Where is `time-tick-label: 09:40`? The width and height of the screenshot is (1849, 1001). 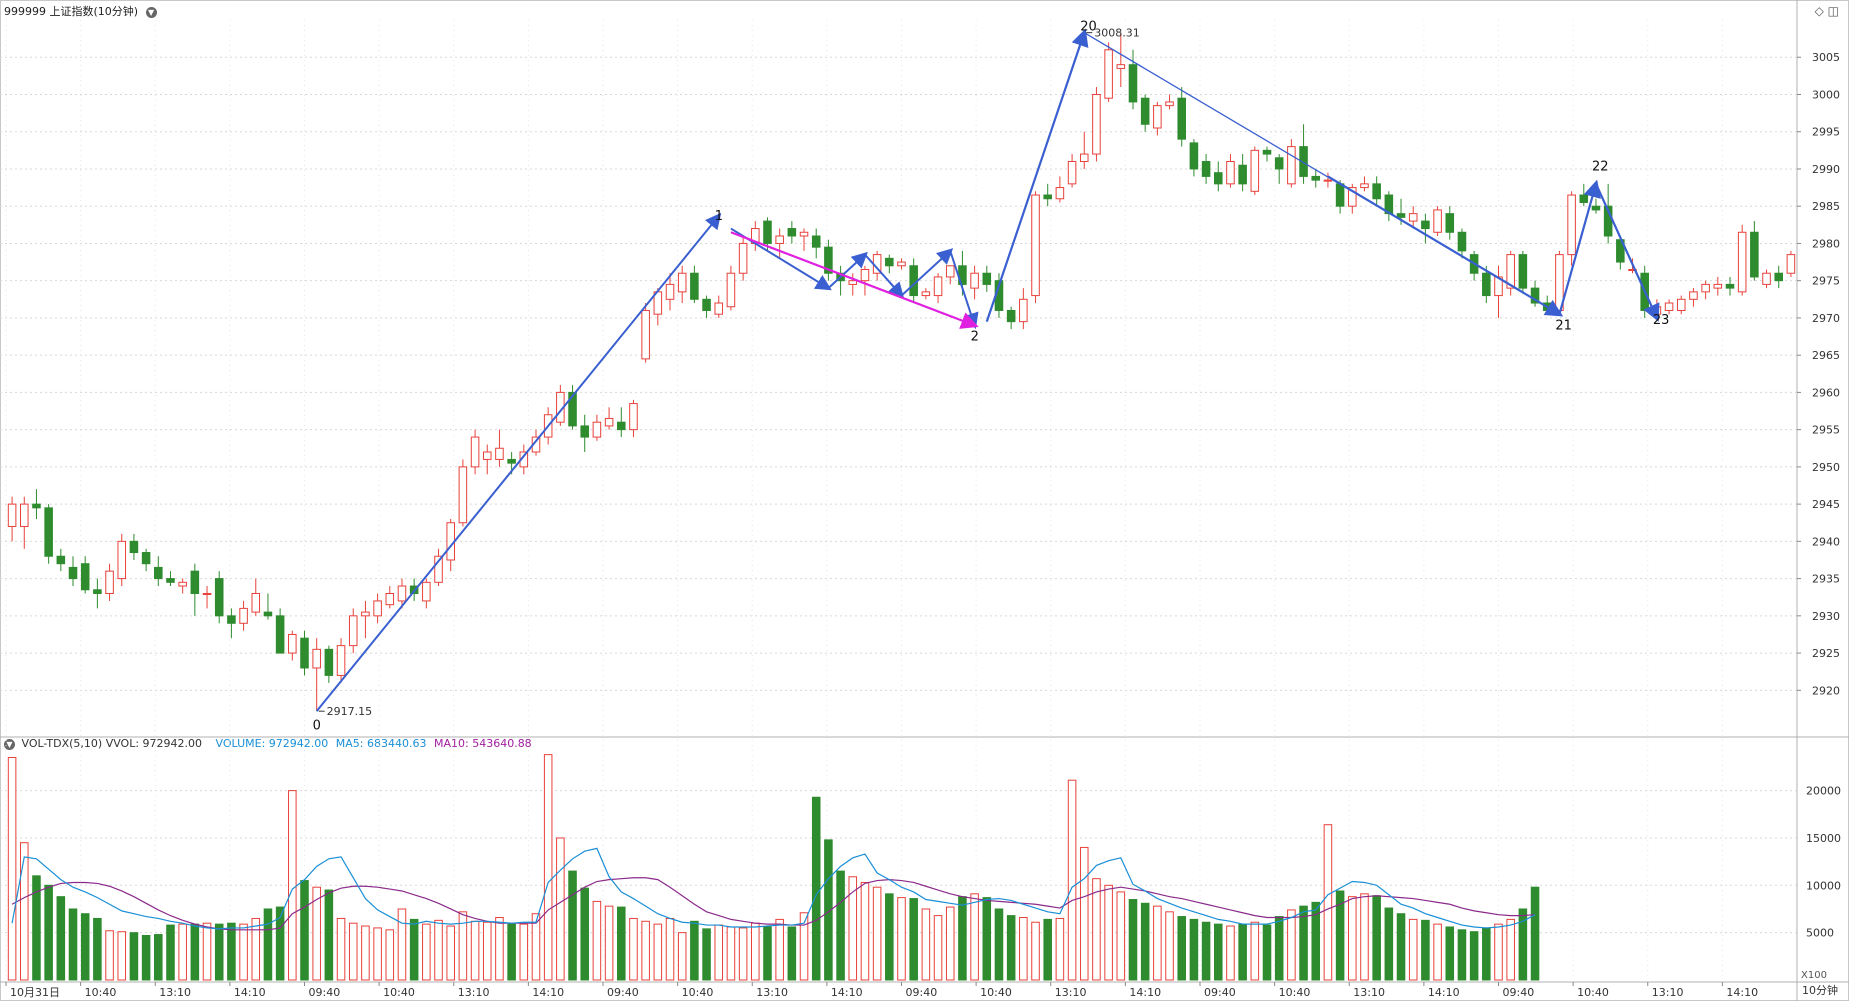
time-tick-label: 09:40 is located at coordinates (1220, 992).